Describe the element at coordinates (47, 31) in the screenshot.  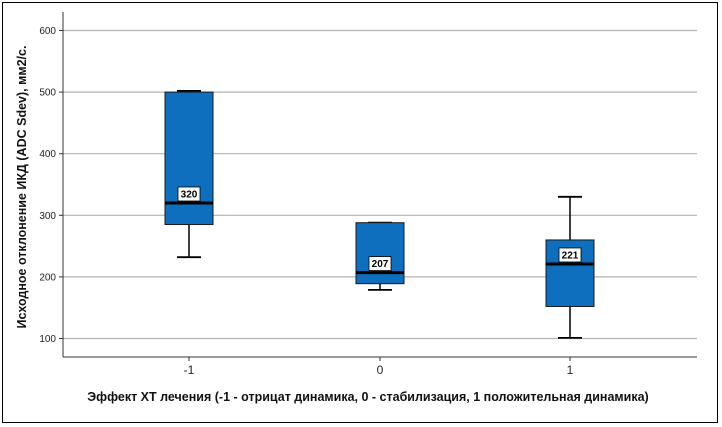
I see `y-tick-label: 600` at that location.